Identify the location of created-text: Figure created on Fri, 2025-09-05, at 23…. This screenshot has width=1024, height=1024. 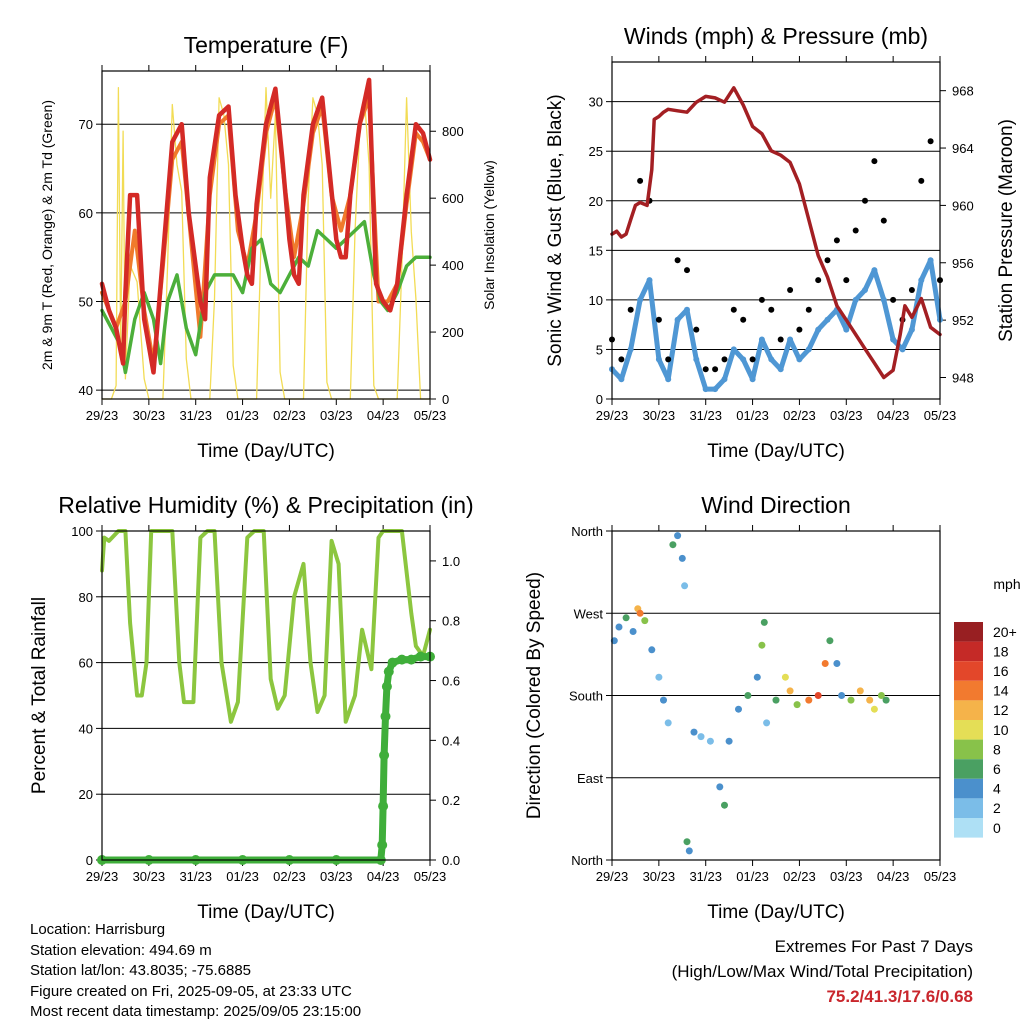
(191, 991).